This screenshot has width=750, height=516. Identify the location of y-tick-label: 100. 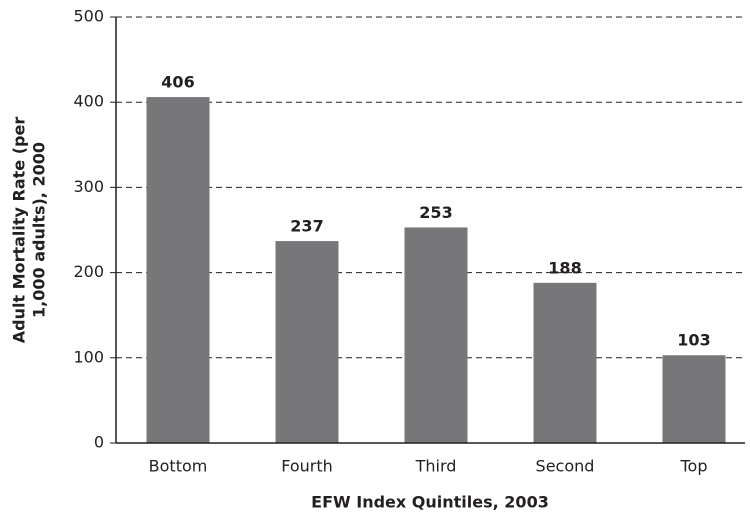
(88, 356).